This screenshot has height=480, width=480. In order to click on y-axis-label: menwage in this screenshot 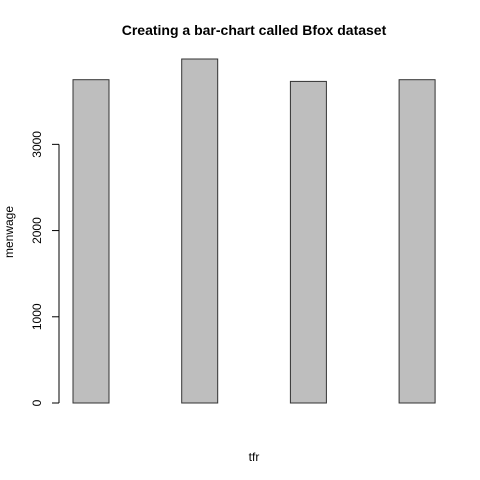, I will do `click(9, 232)`.